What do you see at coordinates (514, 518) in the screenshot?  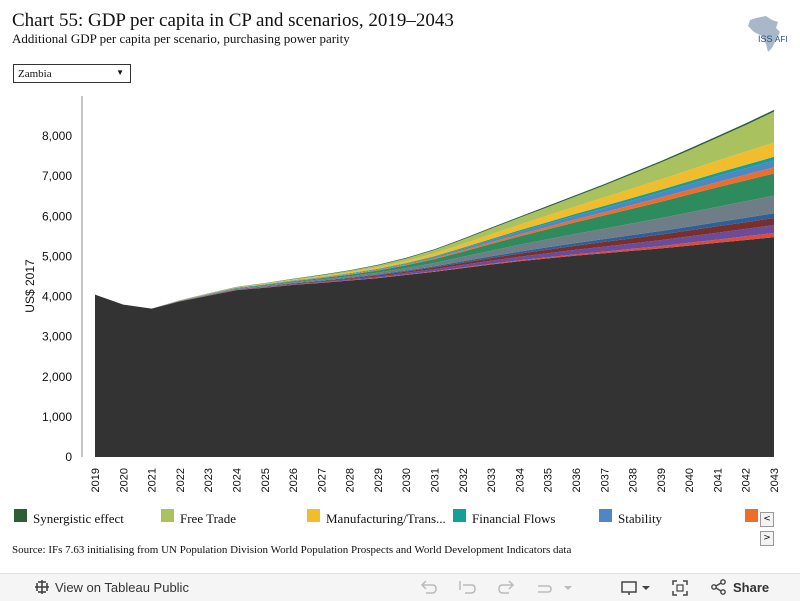 I see `legend-label: Financial Flows` at bounding box center [514, 518].